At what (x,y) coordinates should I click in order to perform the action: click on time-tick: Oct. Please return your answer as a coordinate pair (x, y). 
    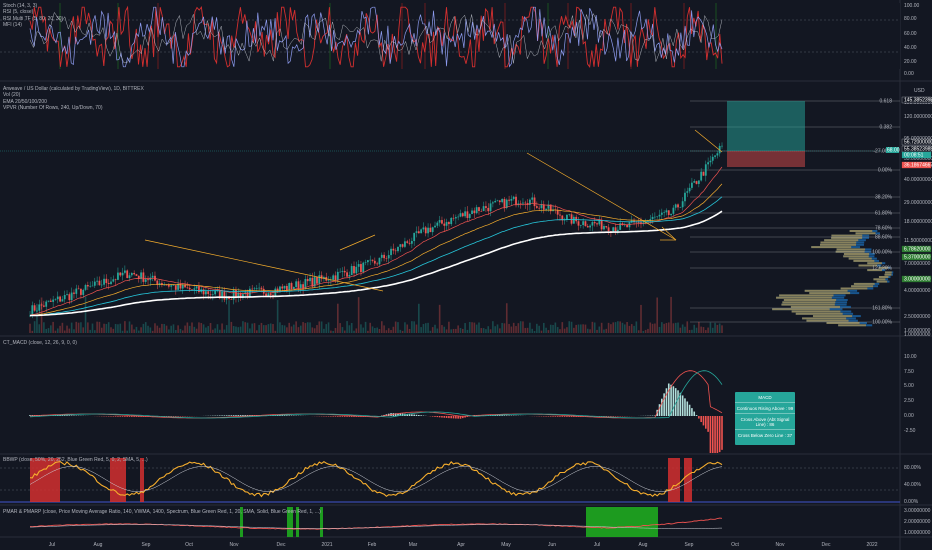
    Looking at the image, I should click on (189, 545).